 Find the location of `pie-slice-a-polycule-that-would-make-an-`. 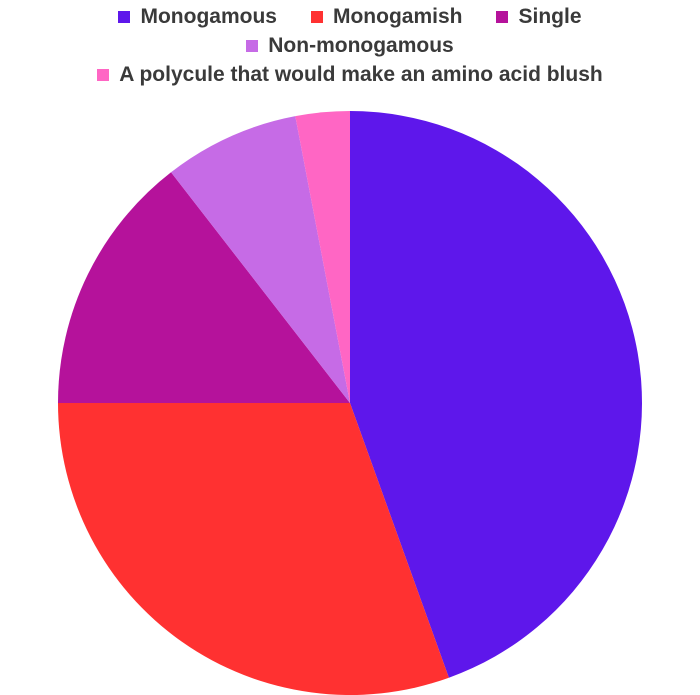

pie-slice-a-polycule-that-would-make-an- is located at coordinates (322, 257).